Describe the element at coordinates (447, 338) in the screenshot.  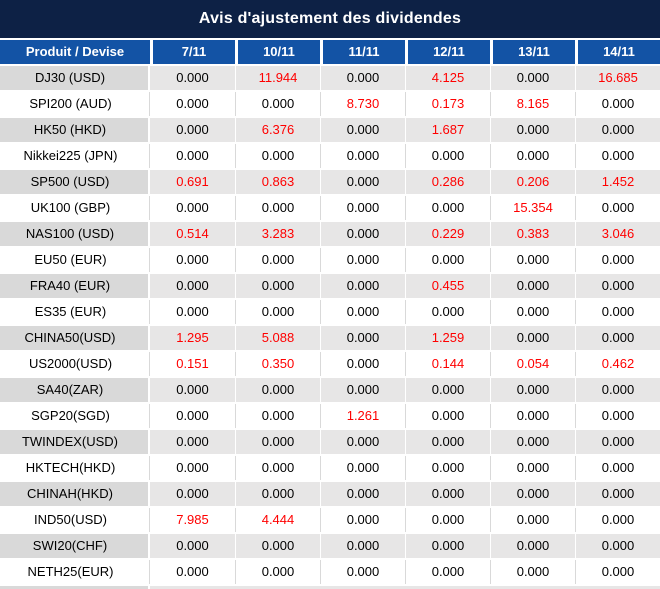
I see `value-cell: 1.259` at that location.